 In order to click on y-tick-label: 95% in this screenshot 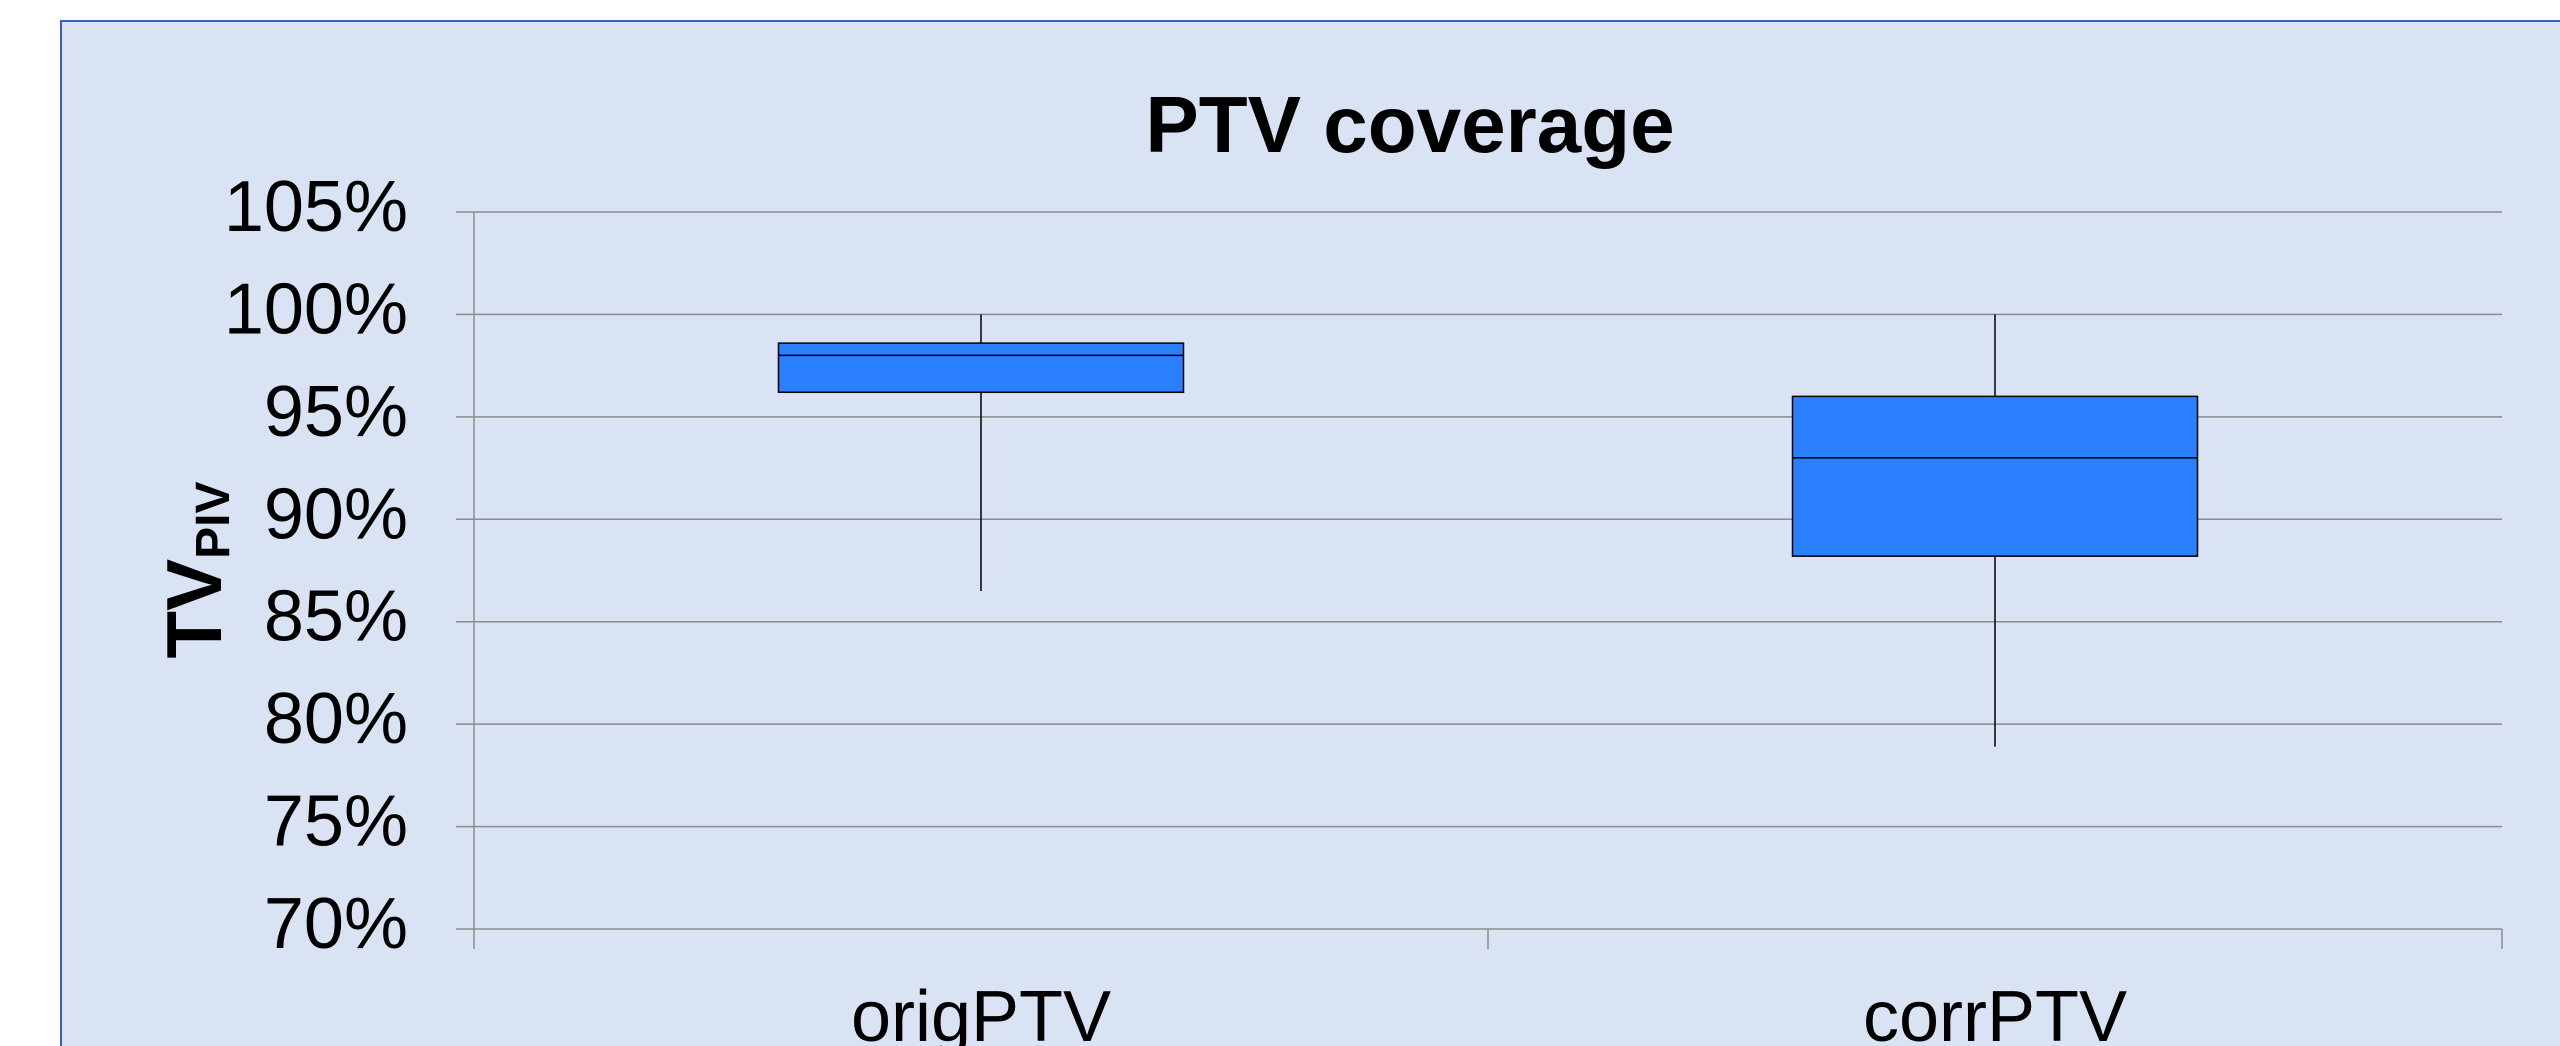, I will do `click(336, 412)`.